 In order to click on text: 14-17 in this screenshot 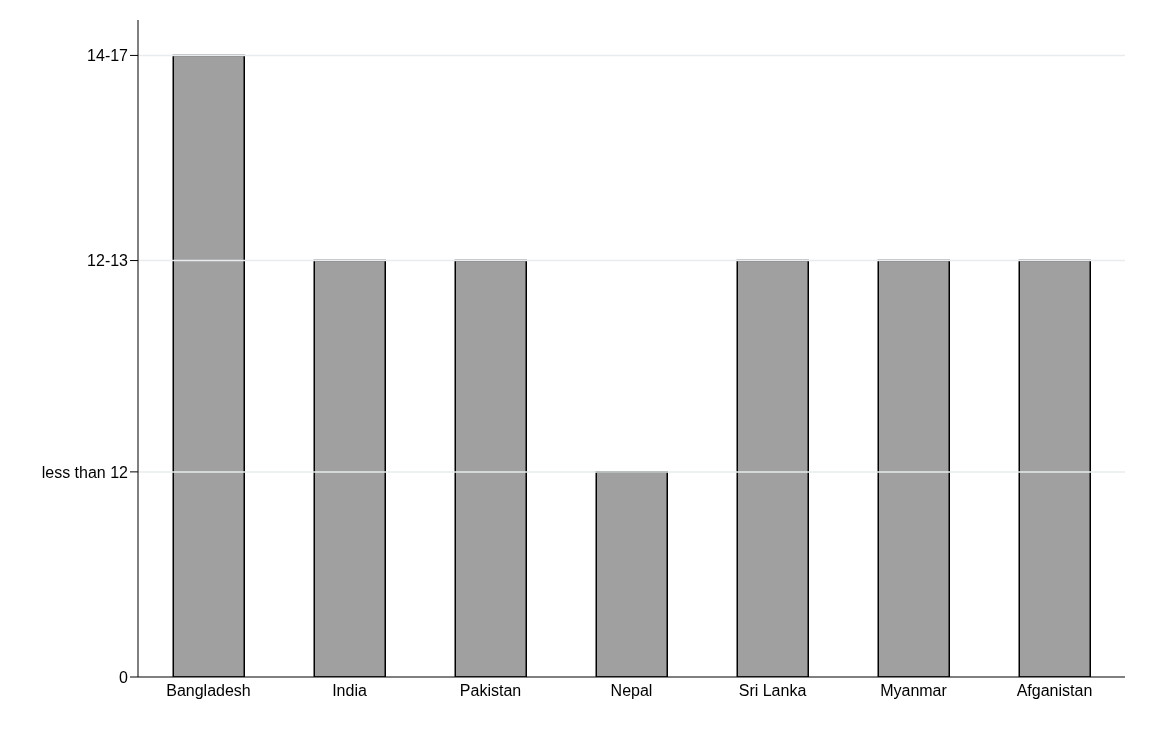, I will do `click(108, 56)`.